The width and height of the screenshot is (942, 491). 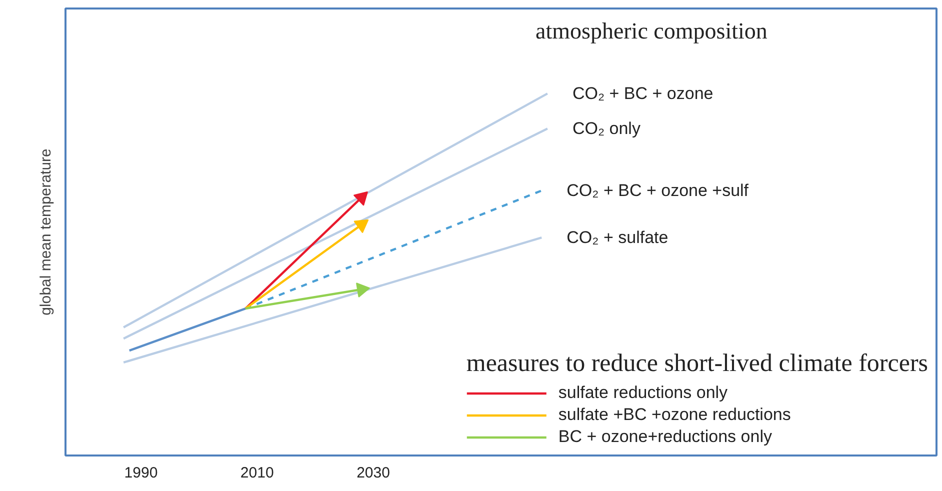 I want to click on series-label: CO₂ only, so click(x=606, y=128).